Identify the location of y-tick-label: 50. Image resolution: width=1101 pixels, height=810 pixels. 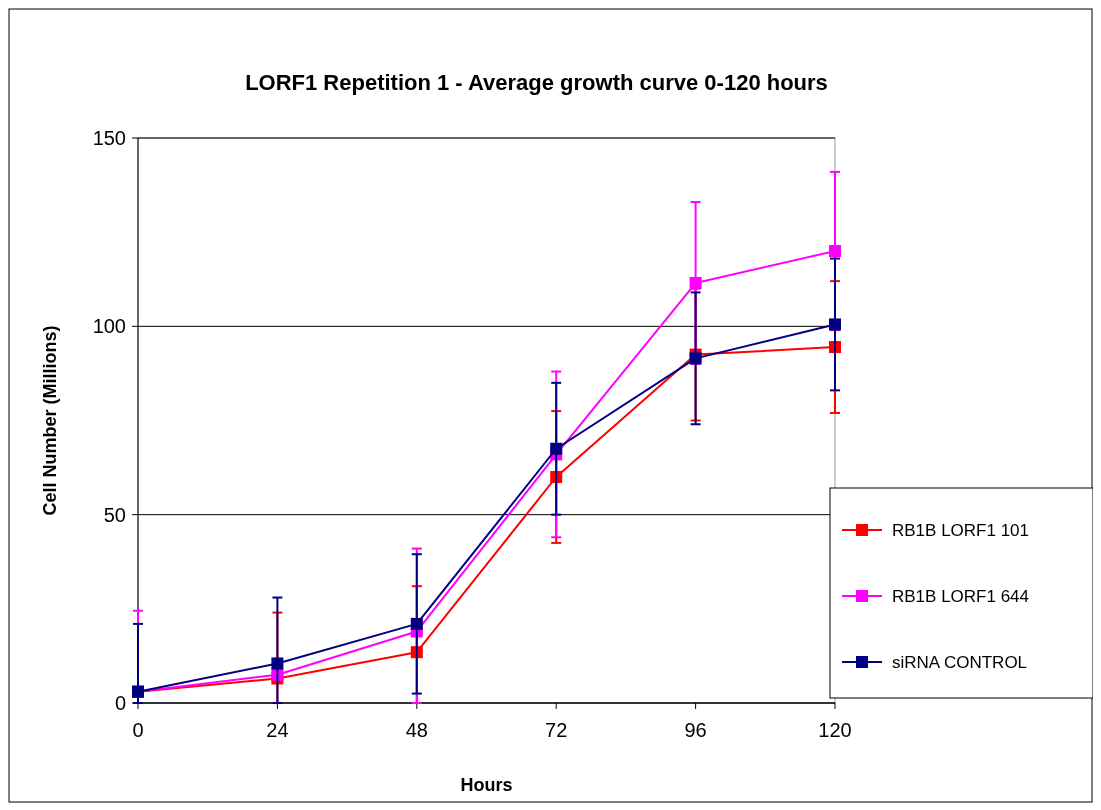
(114, 514).